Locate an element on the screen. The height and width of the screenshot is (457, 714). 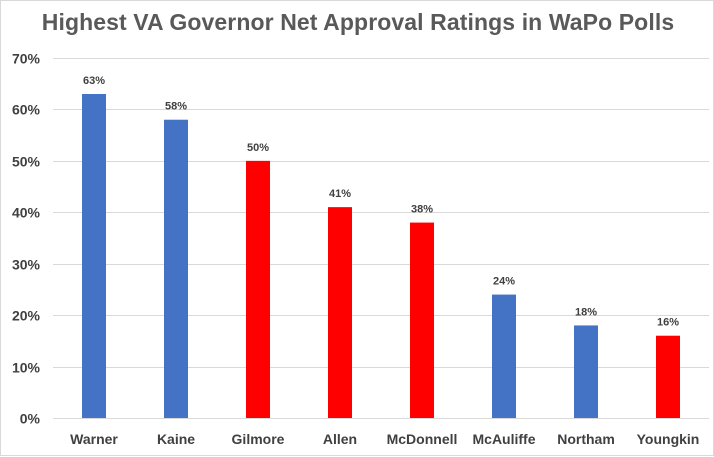
data-label: 24% is located at coordinates (504, 282).